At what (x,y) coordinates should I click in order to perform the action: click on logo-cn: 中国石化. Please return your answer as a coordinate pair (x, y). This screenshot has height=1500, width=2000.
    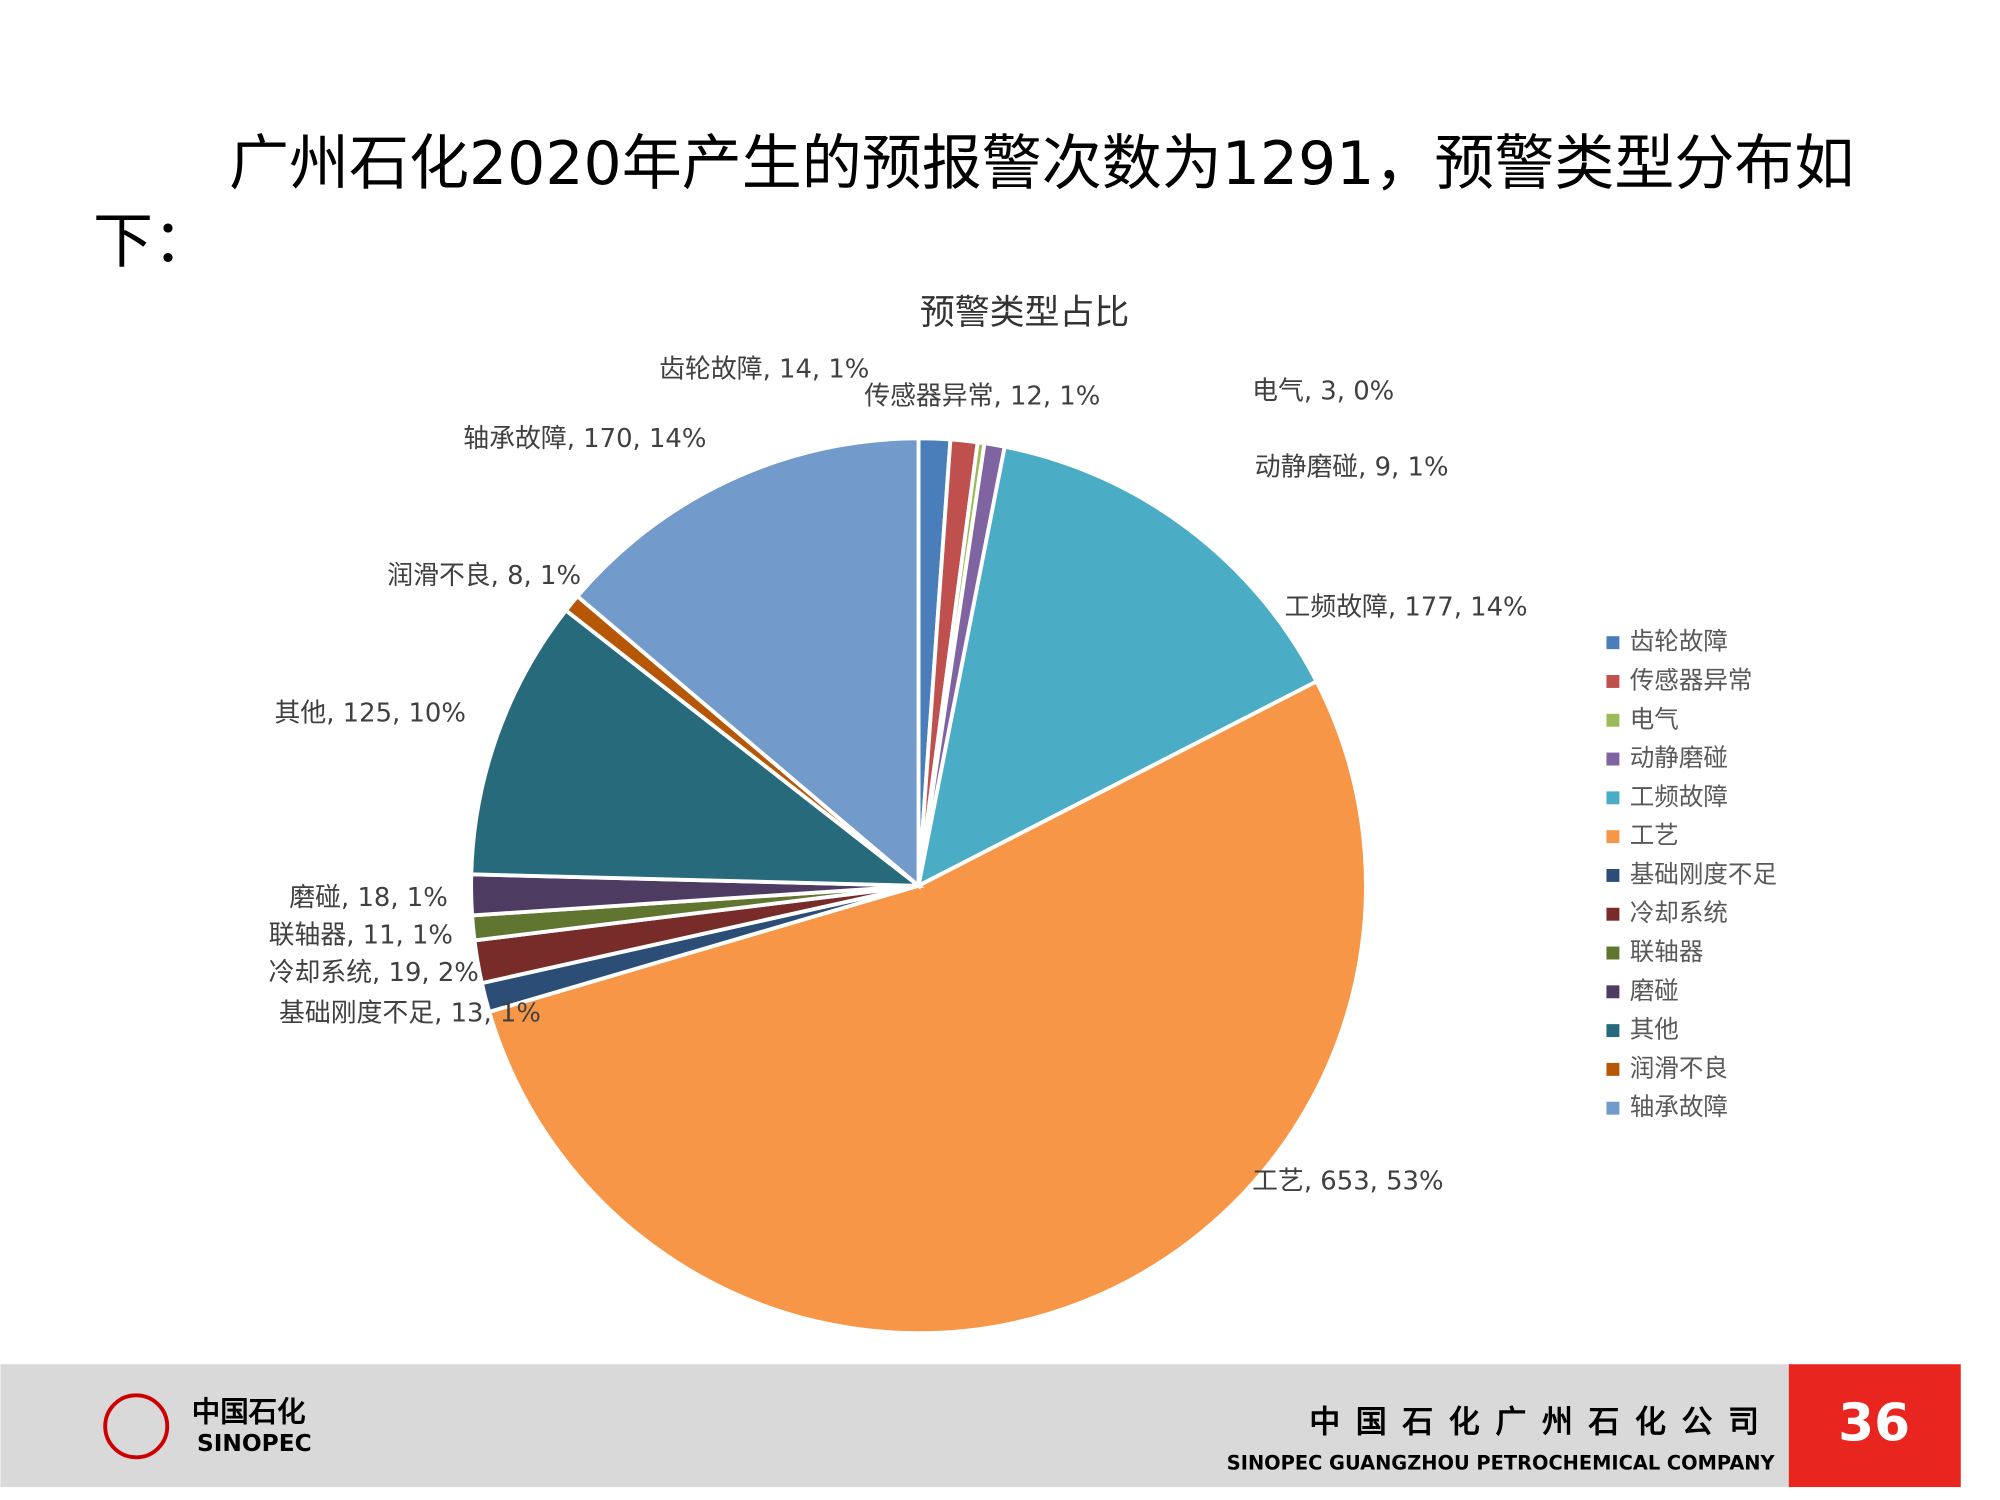
    Looking at the image, I should click on (249, 1411).